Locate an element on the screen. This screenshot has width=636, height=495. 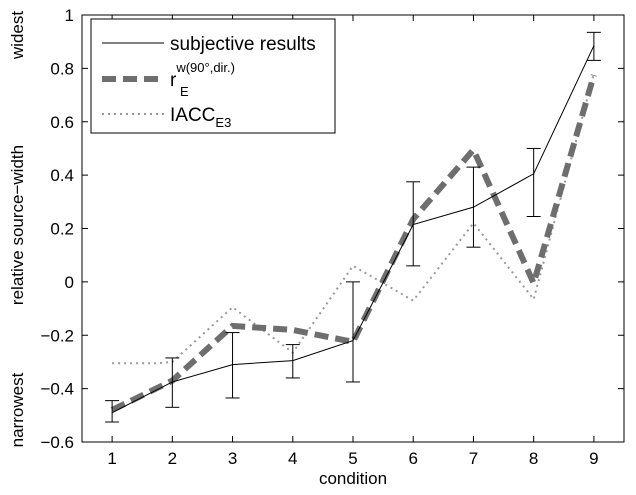
x-tick-label: 7 is located at coordinates (473, 458).